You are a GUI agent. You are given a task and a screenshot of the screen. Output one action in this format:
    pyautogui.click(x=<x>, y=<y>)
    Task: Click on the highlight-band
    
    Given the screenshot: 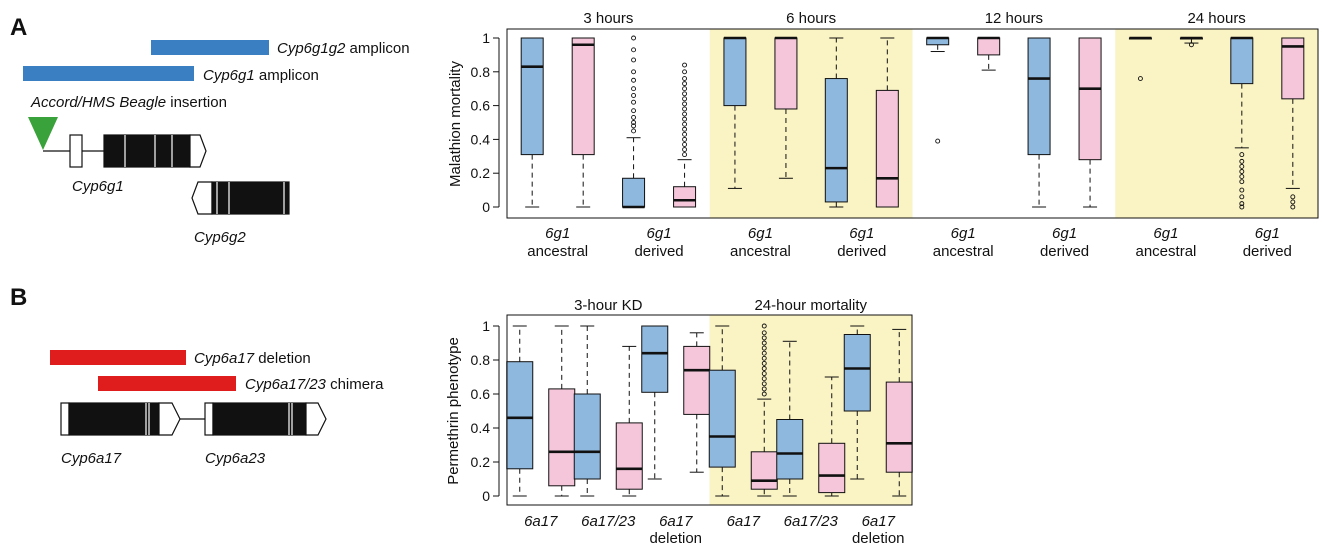 What is the action you would take?
    pyautogui.click(x=810, y=410)
    